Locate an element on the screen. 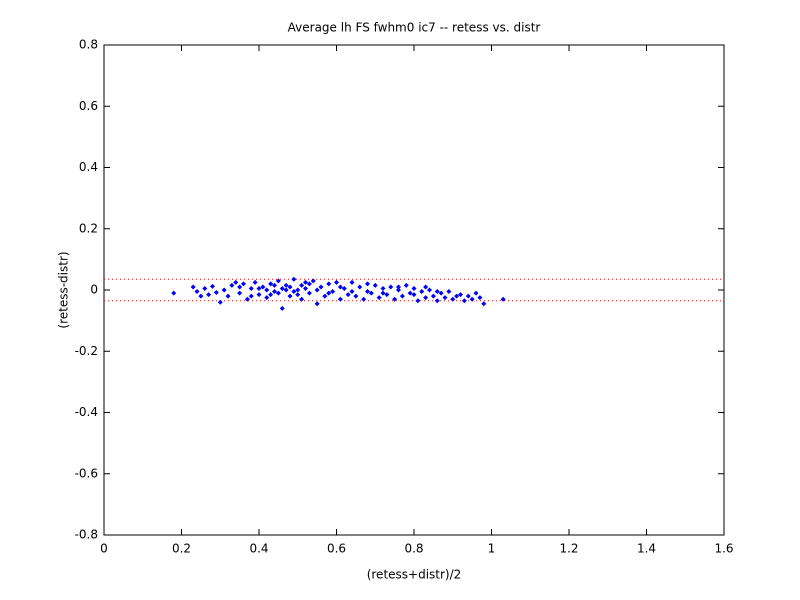  y-tick-label: 0.6 is located at coordinates (88, 106).